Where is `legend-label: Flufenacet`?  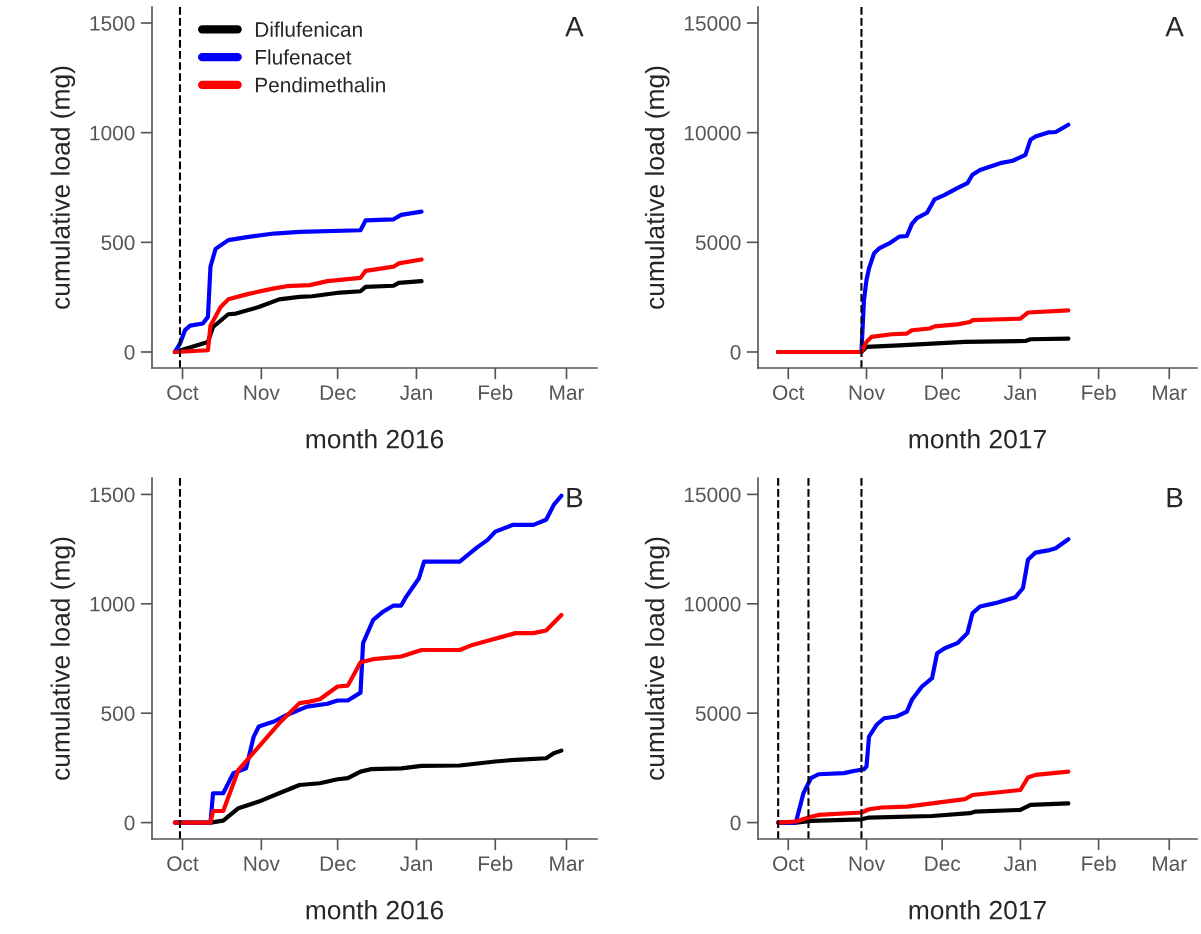 legend-label: Flufenacet is located at coordinates (303, 57).